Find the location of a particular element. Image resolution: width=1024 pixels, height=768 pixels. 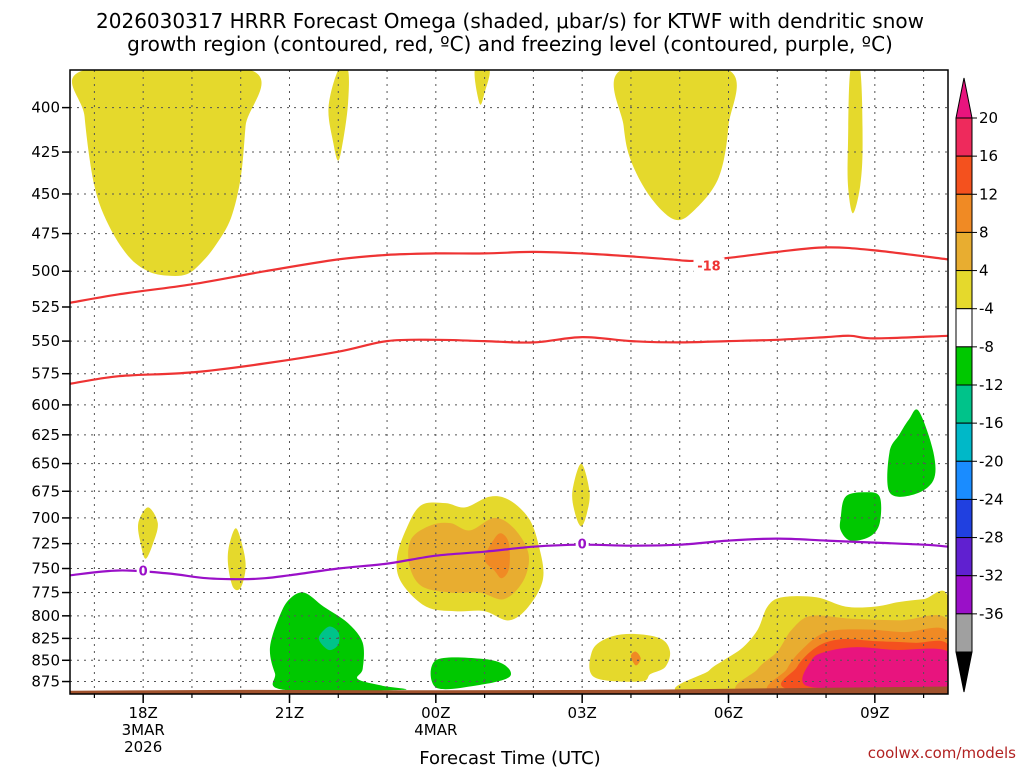

contour-dendritic-top is located at coordinates (509, 275).